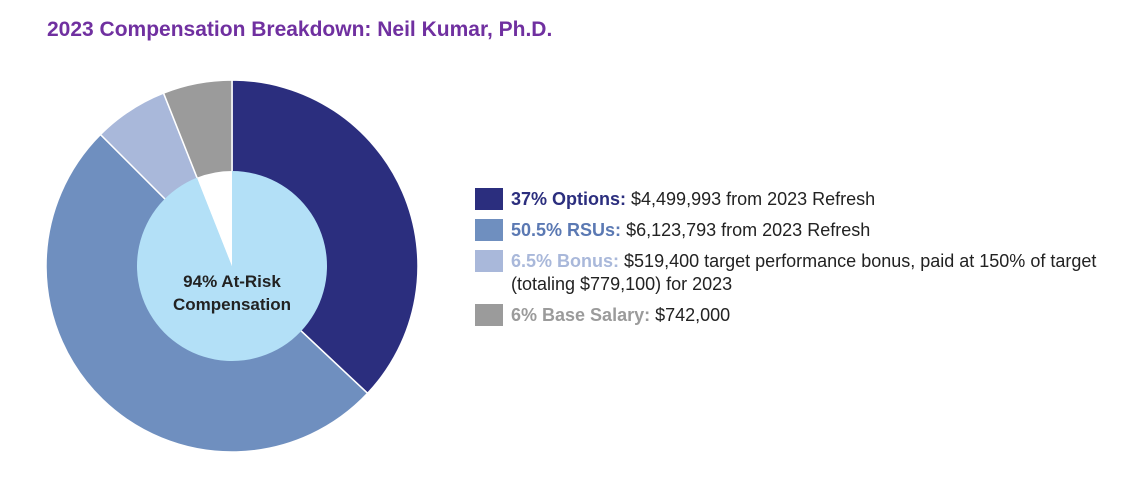 Image resolution: width=1126 pixels, height=484 pixels. I want to click on inner-slice-at-risk, so click(232, 266).